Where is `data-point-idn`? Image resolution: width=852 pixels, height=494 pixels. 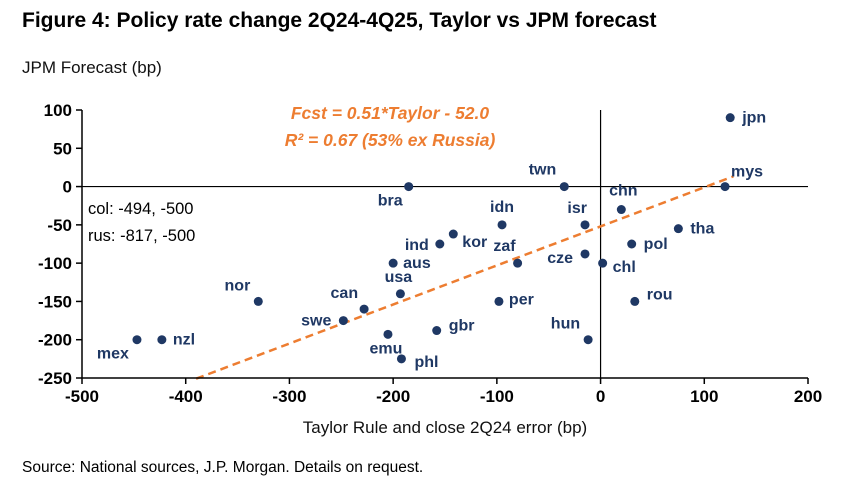 data-point-idn is located at coordinates (502, 225).